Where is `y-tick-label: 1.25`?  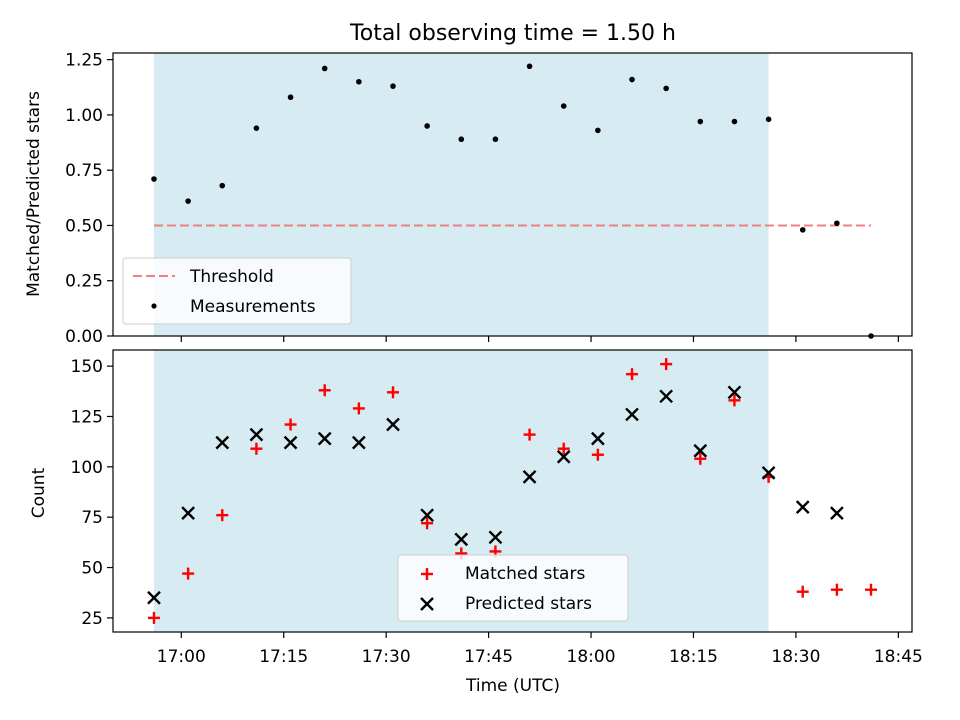 y-tick-label: 1.25 is located at coordinates (84, 61).